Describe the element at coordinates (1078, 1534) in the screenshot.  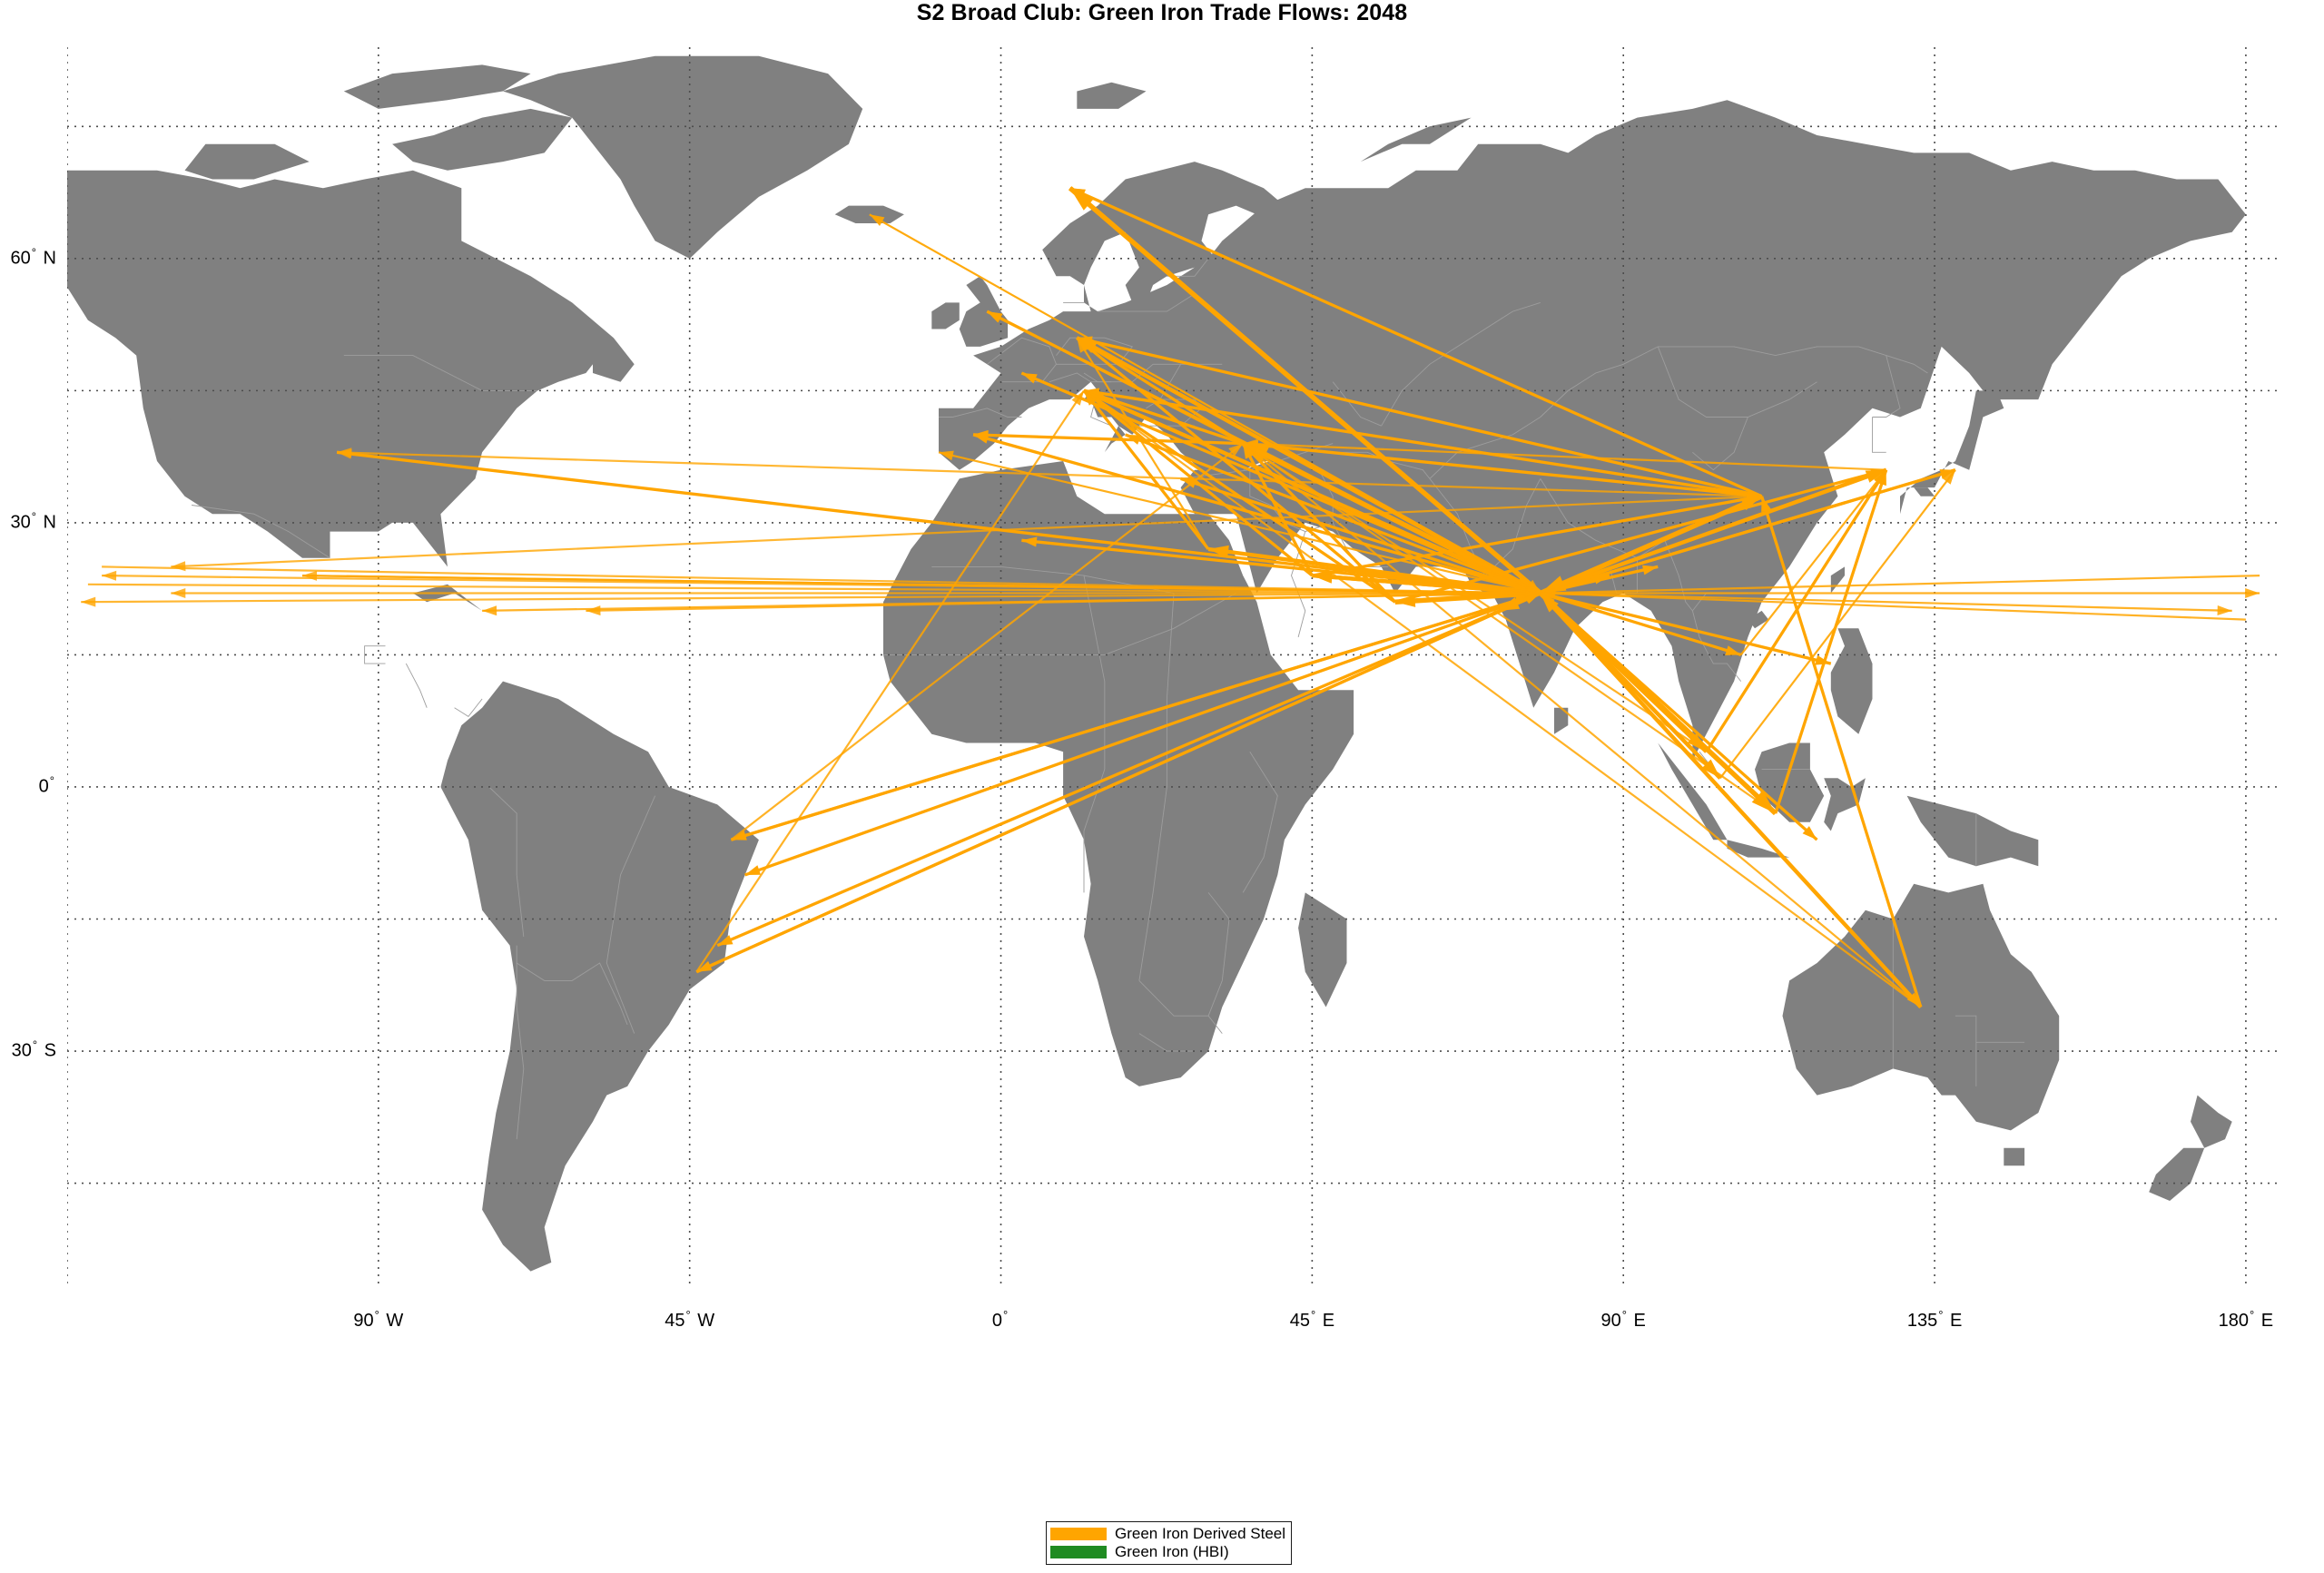
I see `legend-swatch-green-iron-derived-steel` at that location.